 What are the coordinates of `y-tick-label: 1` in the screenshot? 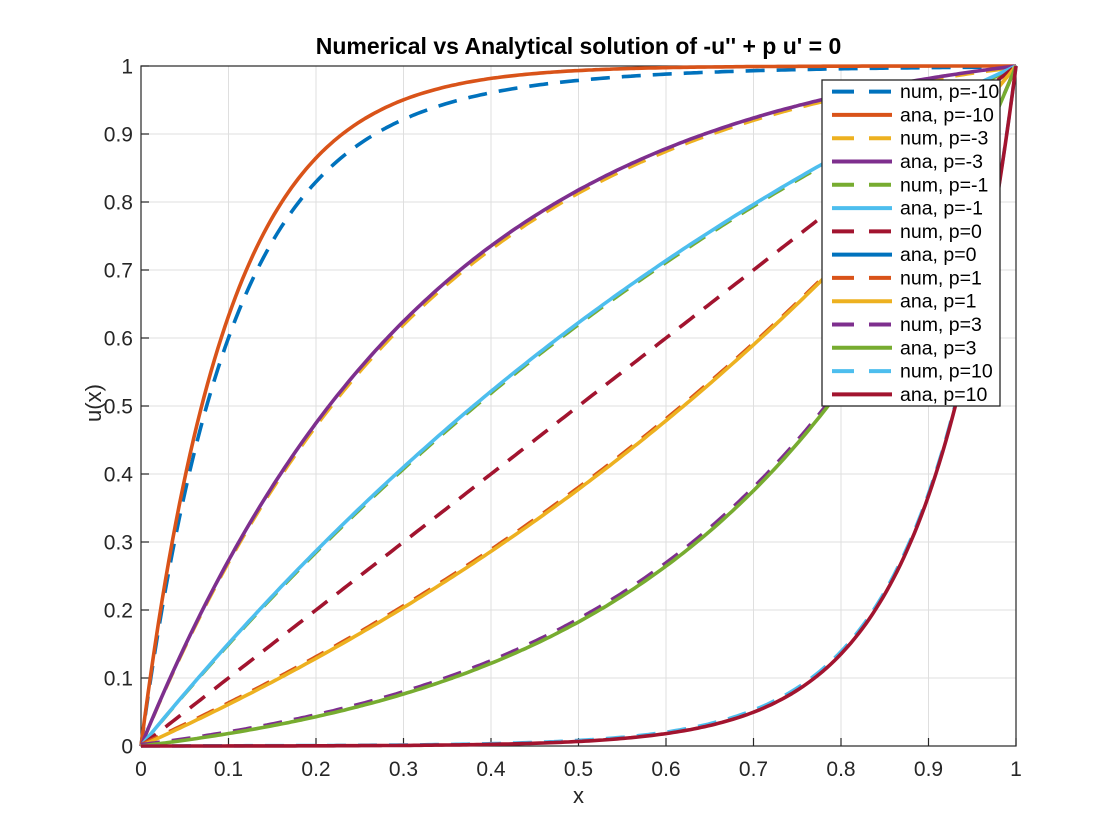 It's located at (127, 67).